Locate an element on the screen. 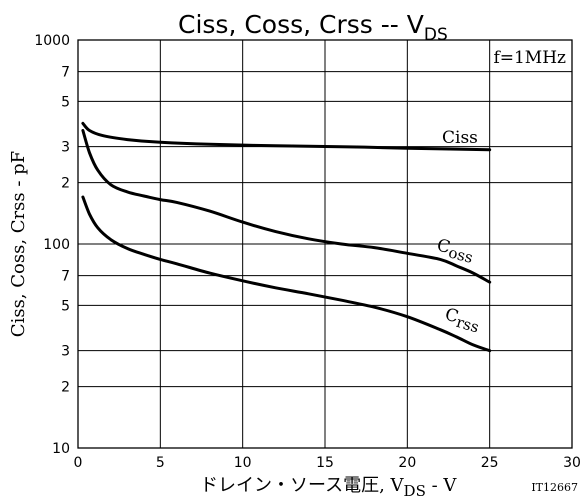  y-tick-labels: 10 2 3 5 7 100 2 3 5 7 1000 is located at coordinates (52, 245).